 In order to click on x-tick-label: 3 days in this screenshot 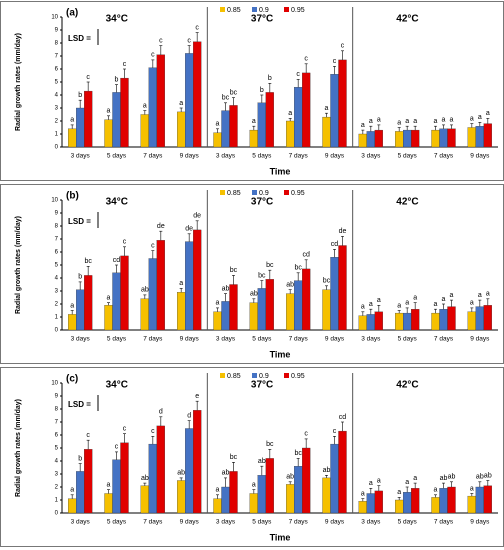, I will do `click(81, 339)`.